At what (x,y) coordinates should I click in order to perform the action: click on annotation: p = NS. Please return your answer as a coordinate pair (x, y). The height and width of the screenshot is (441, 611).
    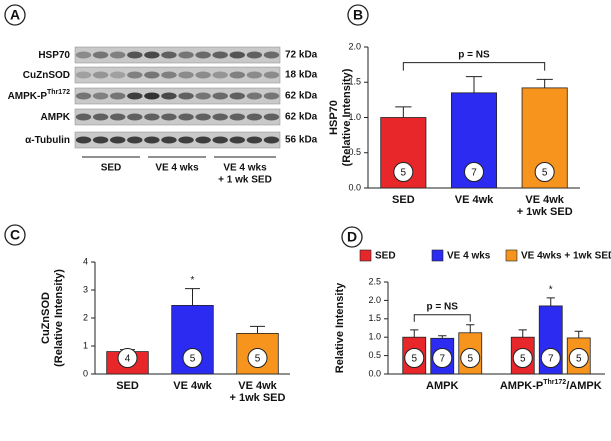
    Looking at the image, I should click on (474, 54).